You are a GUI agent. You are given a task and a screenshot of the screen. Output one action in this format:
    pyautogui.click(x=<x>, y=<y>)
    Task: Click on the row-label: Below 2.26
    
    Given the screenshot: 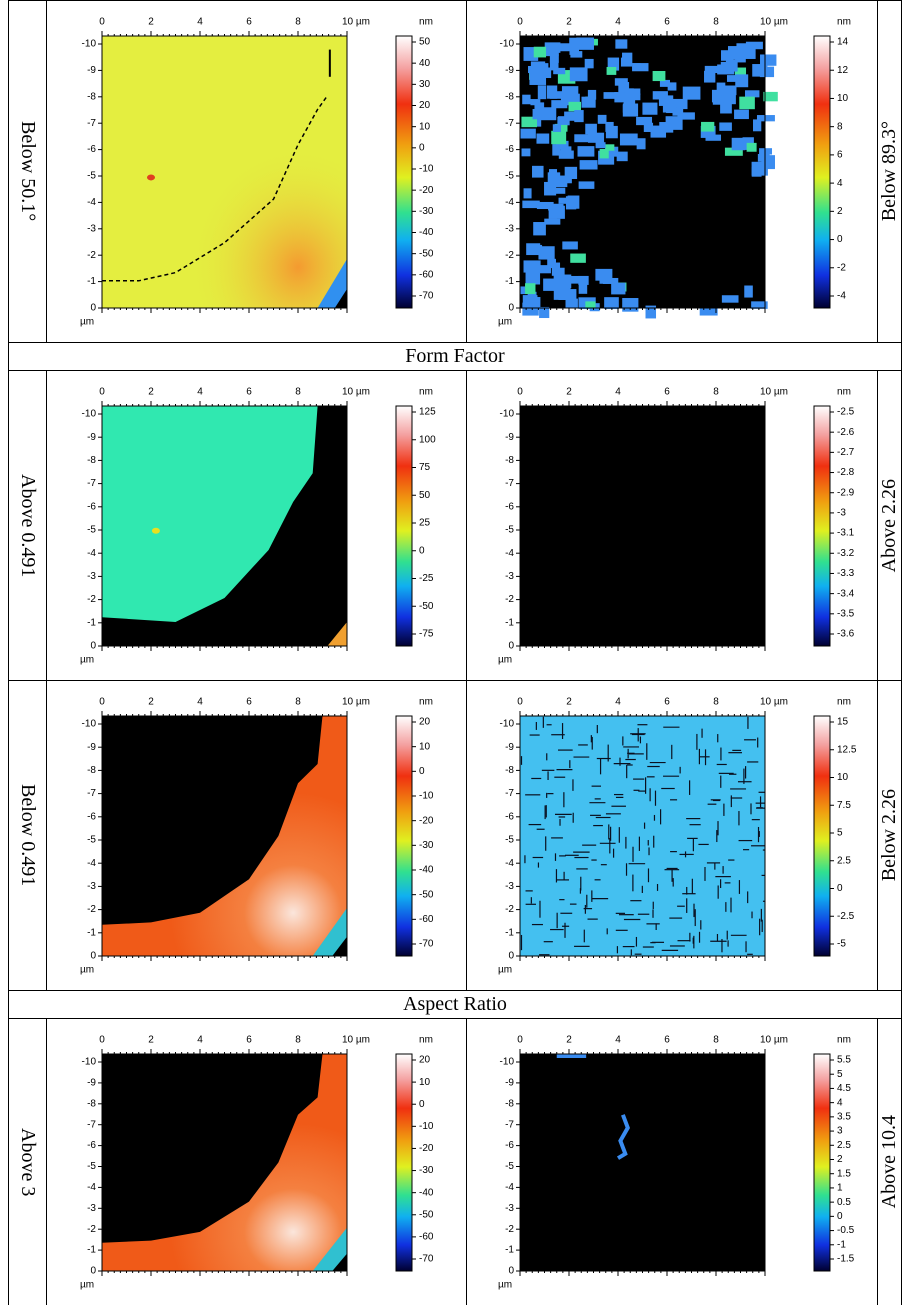 What is the action you would take?
    pyautogui.click(x=889, y=835)
    